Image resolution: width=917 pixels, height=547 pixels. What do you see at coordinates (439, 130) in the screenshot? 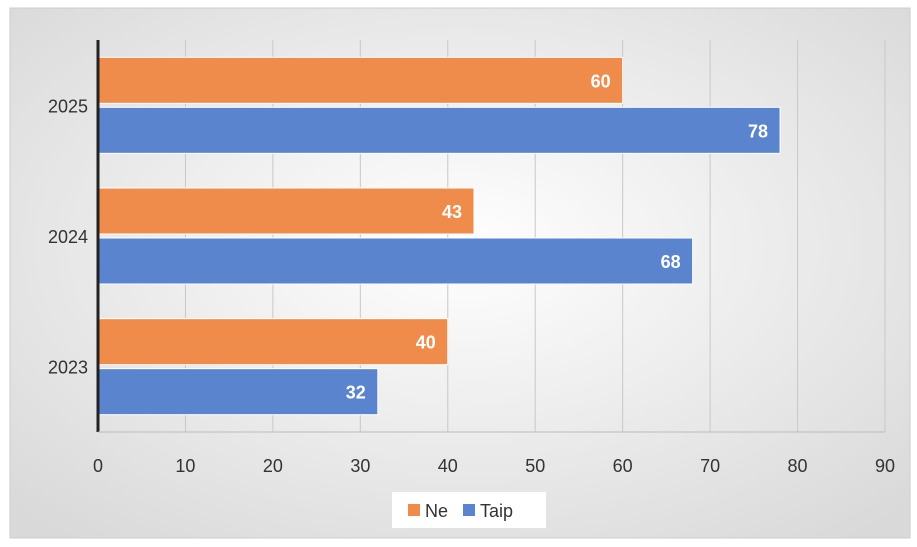
I see `bar-taip-2025` at bounding box center [439, 130].